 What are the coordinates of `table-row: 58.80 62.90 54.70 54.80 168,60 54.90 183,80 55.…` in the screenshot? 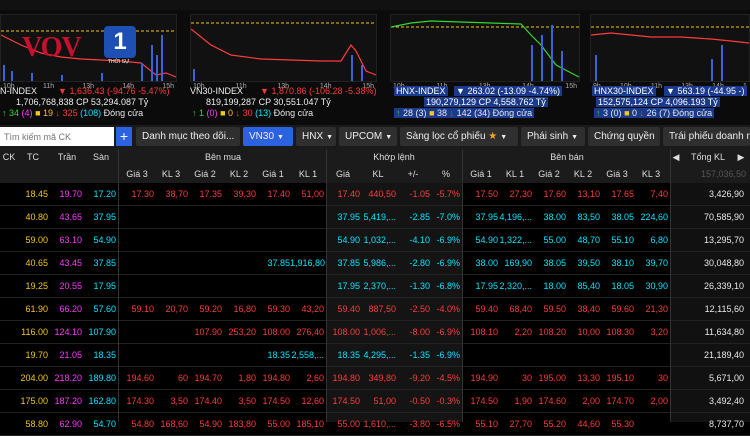 It's located at (375, 424).